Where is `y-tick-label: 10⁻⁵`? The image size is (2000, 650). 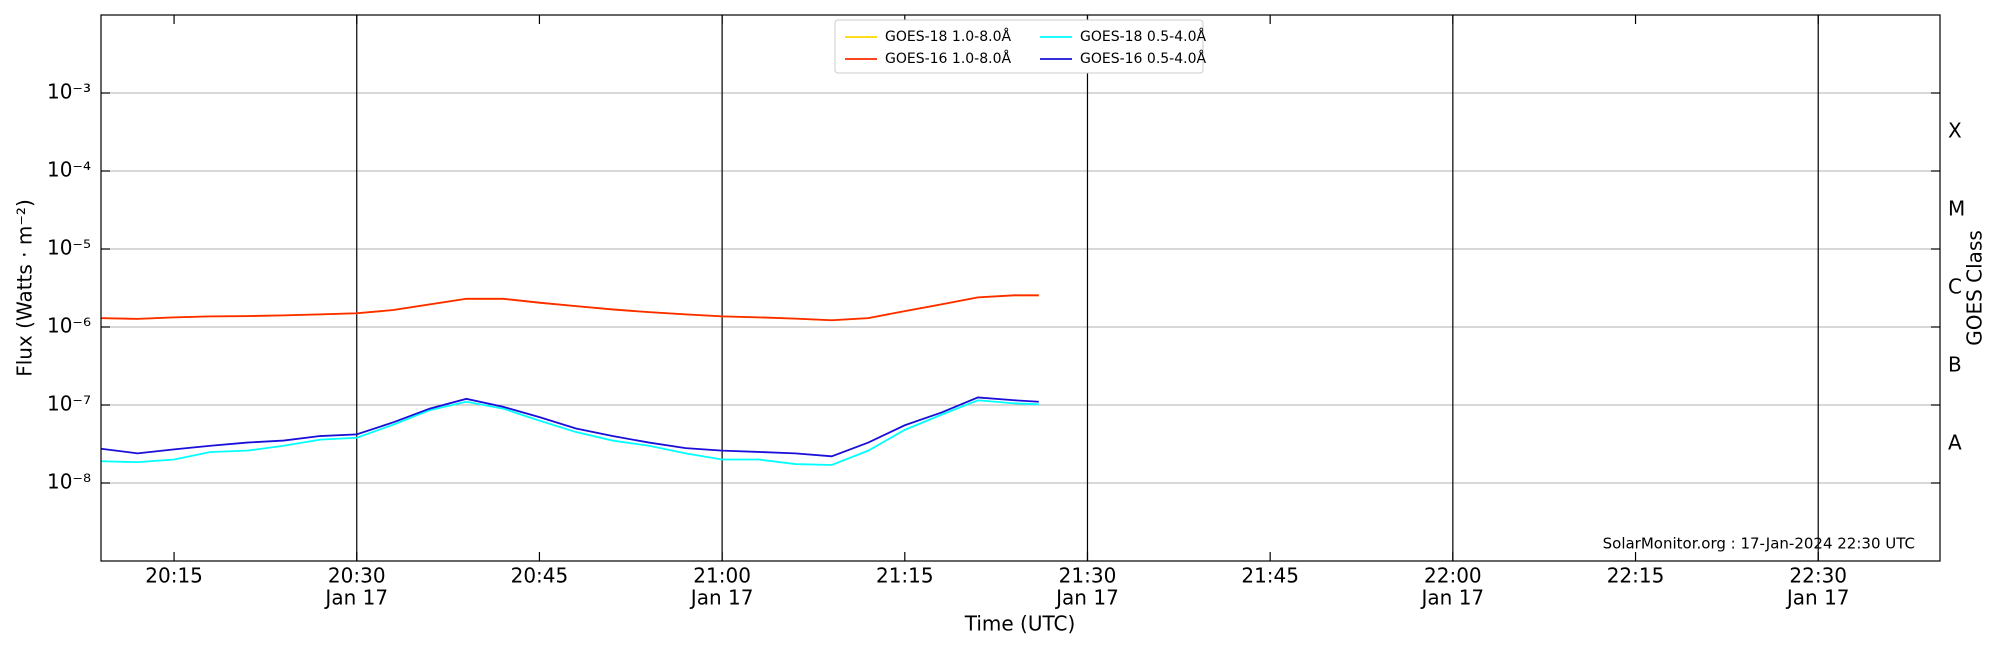
y-tick-label: 10⁻⁵ is located at coordinates (69, 248).